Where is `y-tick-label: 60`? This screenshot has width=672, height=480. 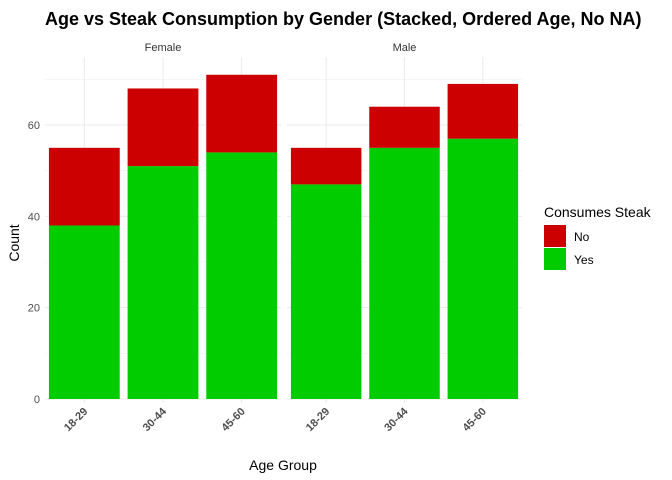 y-tick-label: 60 is located at coordinates (34, 126).